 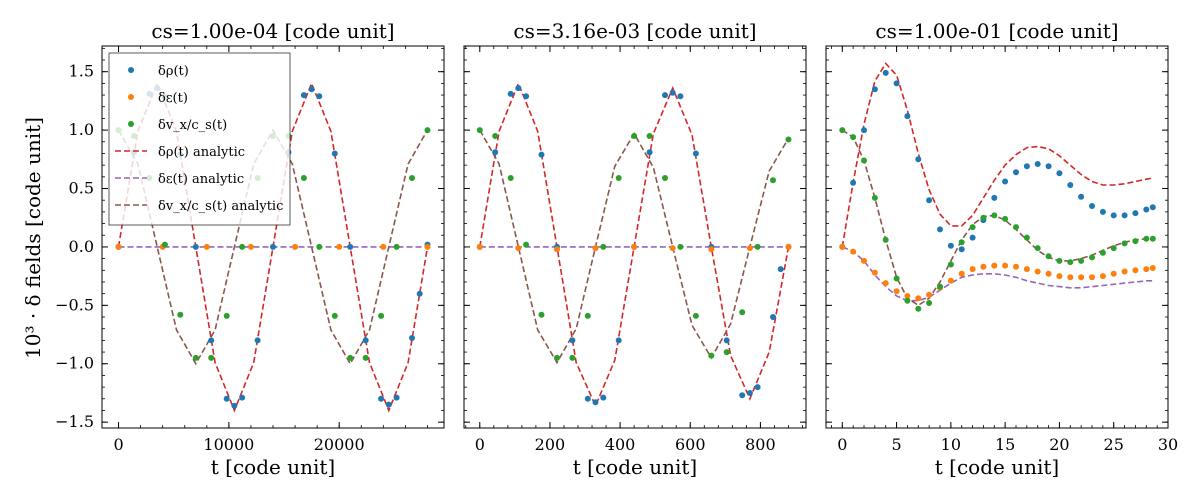 I want to click on panel-title: cs=1.00e-01 [code unit], so click(x=996, y=31).